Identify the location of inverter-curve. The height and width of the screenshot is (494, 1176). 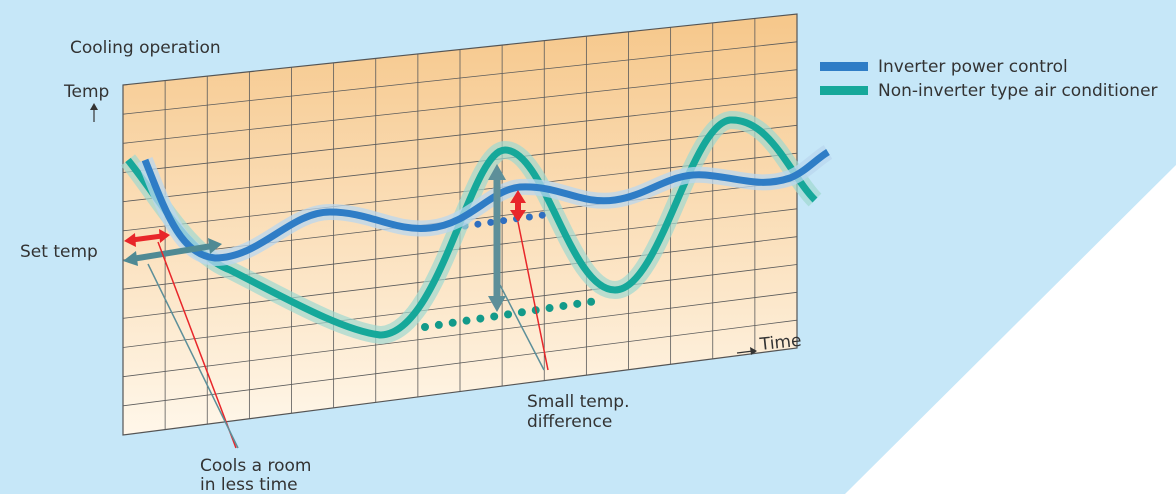
(485, 205).